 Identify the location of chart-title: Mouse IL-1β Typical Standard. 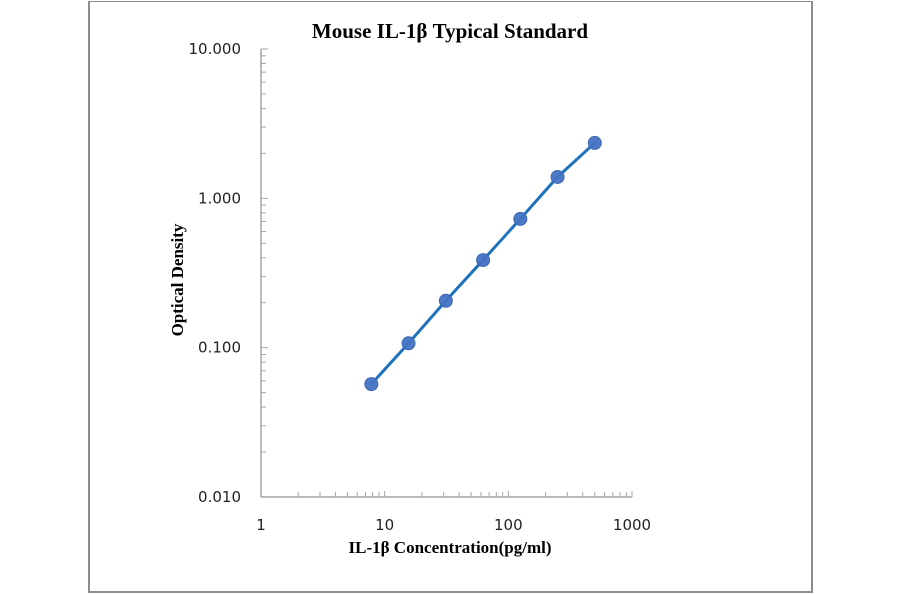
(450, 31).